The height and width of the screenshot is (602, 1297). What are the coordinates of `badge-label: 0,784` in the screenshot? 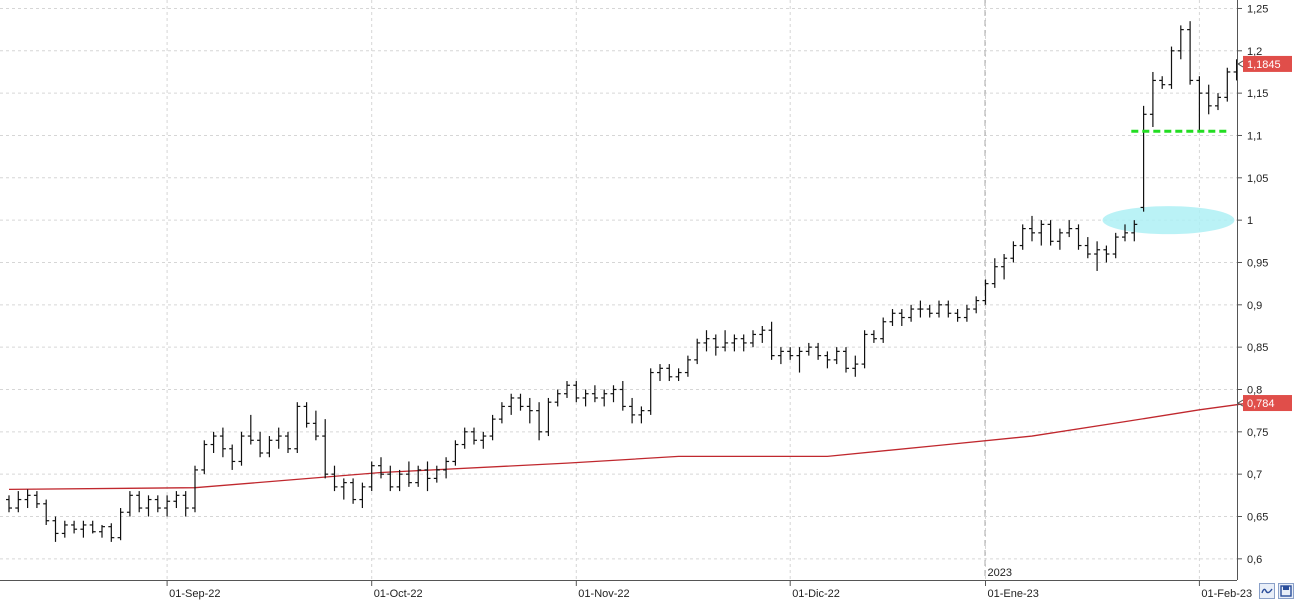 It's located at (1261, 404).